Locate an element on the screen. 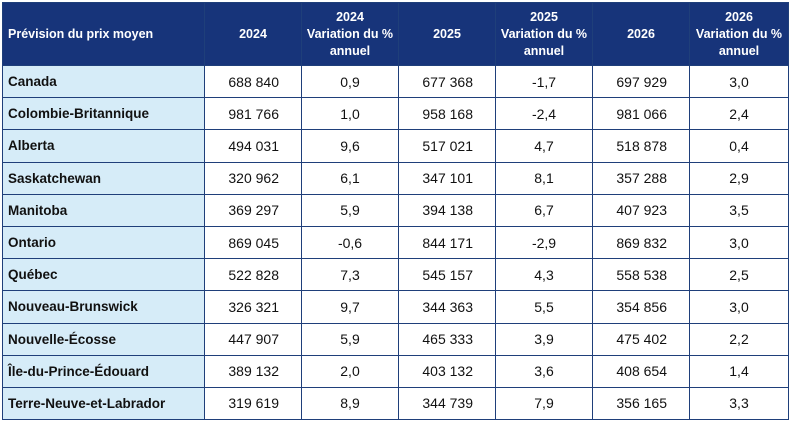  header-2025-change-year: 2025 is located at coordinates (544, 16).